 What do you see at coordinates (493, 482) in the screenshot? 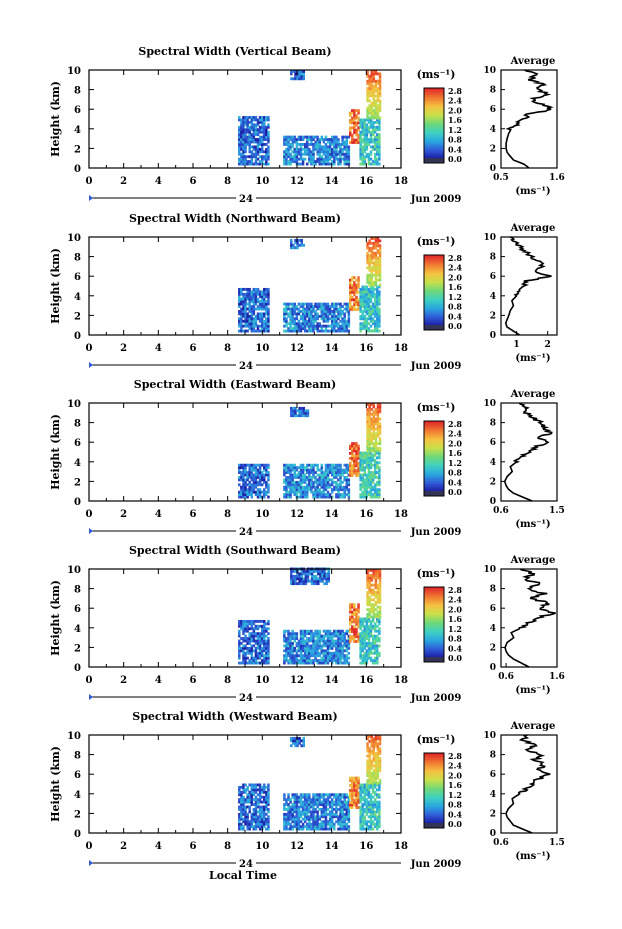
I see `avg-y-tick-label: 2` at bounding box center [493, 482].